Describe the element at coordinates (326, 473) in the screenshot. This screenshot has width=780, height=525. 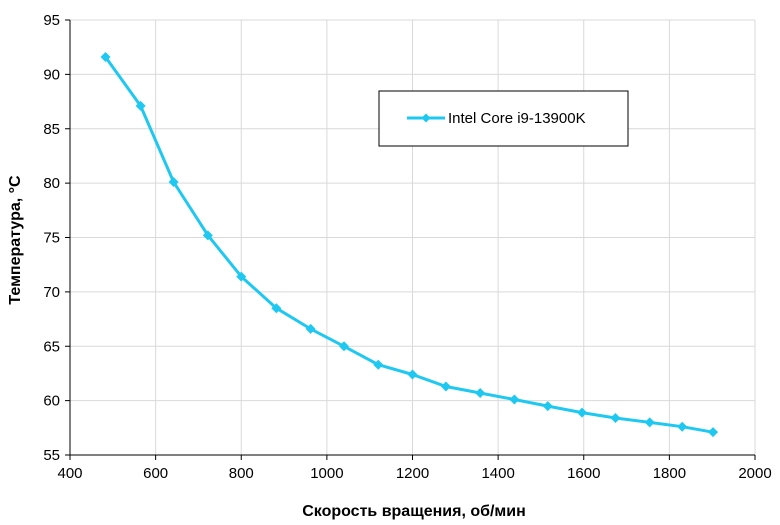
I see `x-tick-label: 1000` at that location.